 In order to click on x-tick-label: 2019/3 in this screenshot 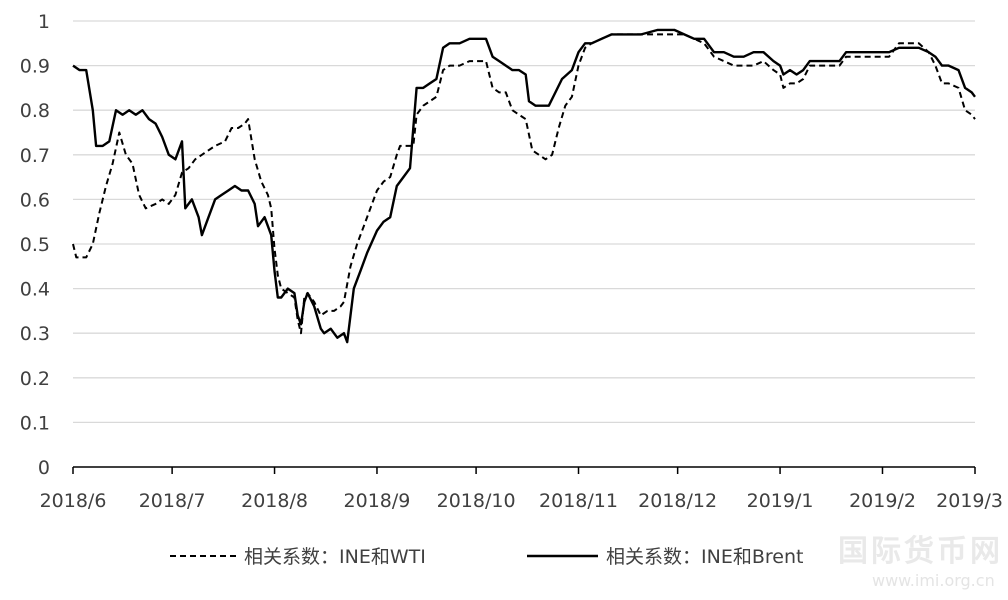, I will do `click(969, 501)`.